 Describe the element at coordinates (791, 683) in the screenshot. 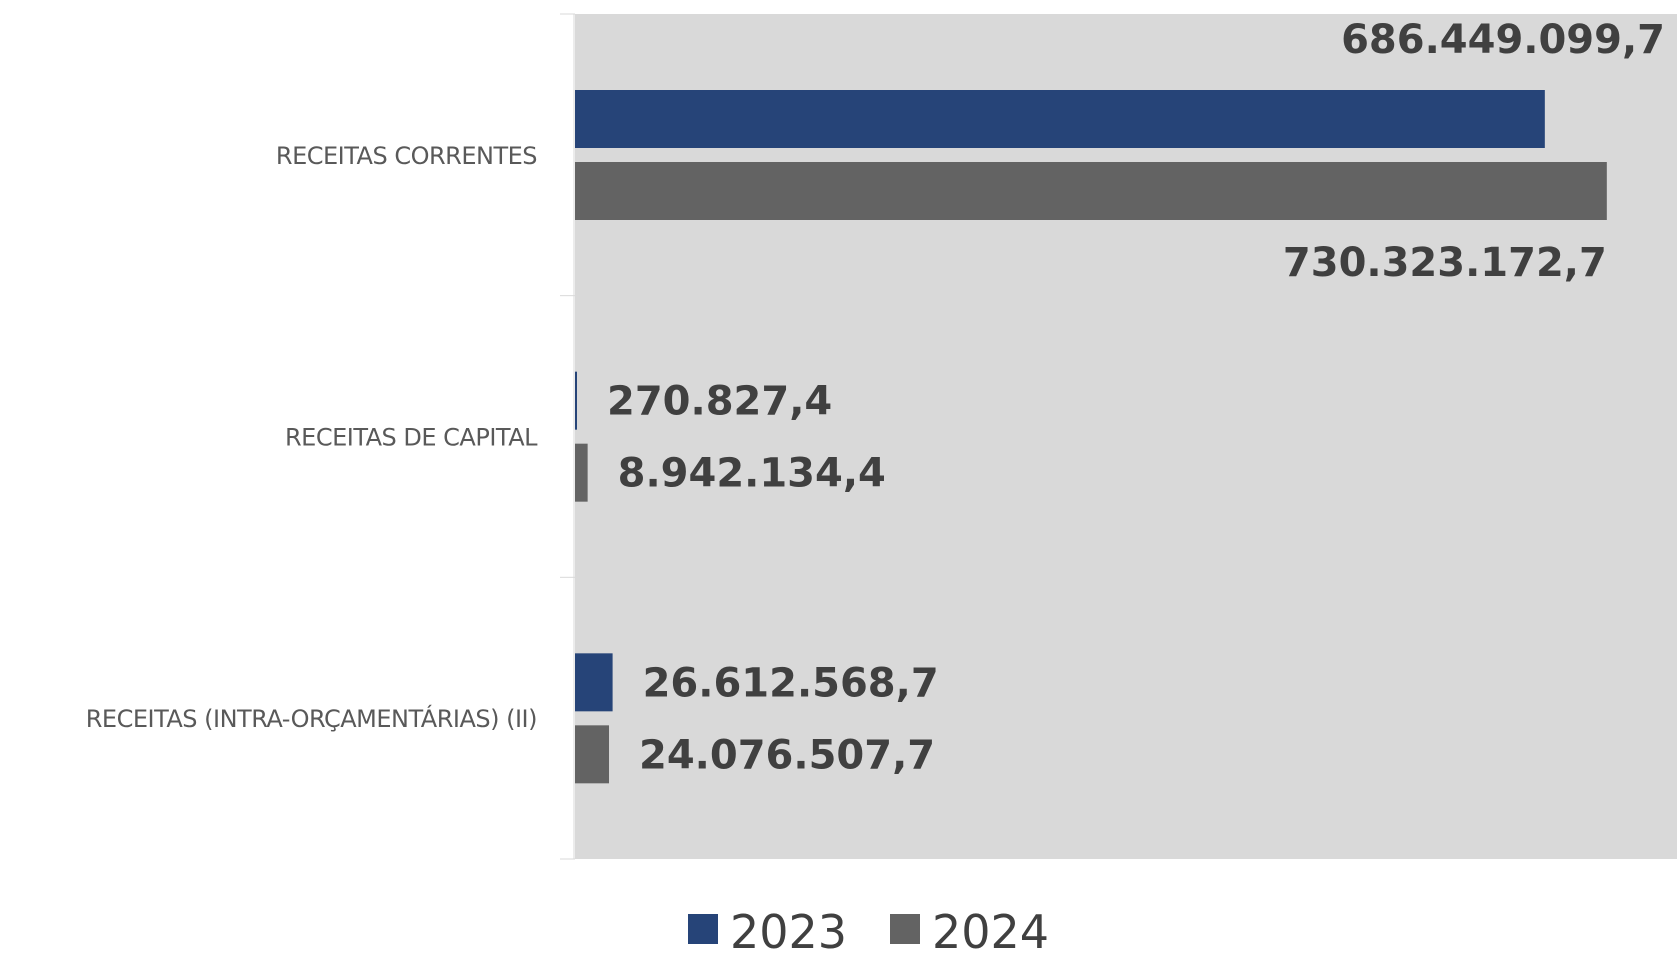

I see `data-label: 26.612.568,7` at that location.